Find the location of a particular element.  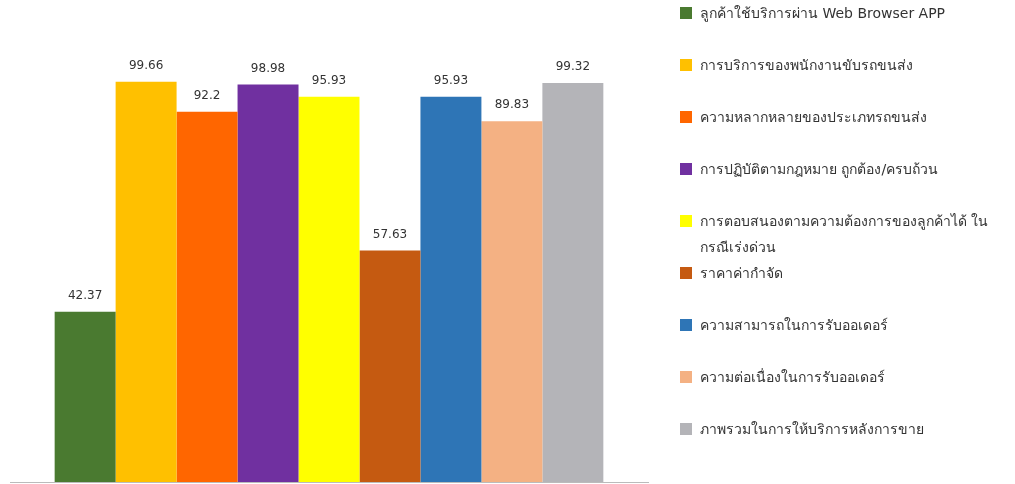

data-label: 89.83 is located at coordinates (512, 104).